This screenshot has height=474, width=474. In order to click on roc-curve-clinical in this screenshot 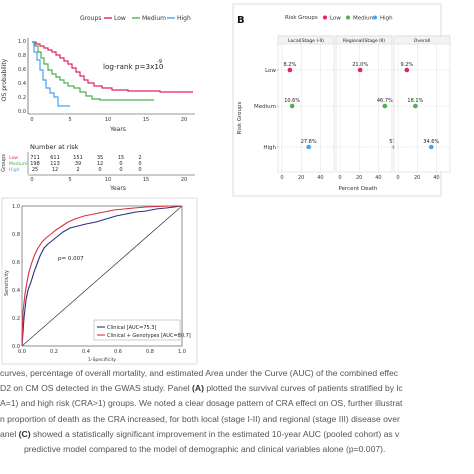, I will do `click(102, 276)`.